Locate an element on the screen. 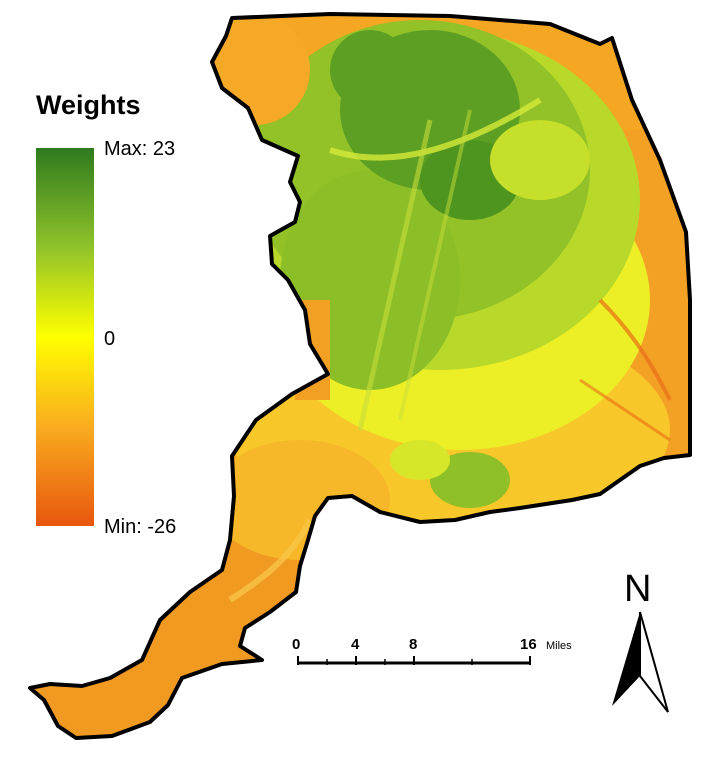 The height and width of the screenshot is (760, 720). scale-tick-4: 4 is located at coordinates (355, 644).